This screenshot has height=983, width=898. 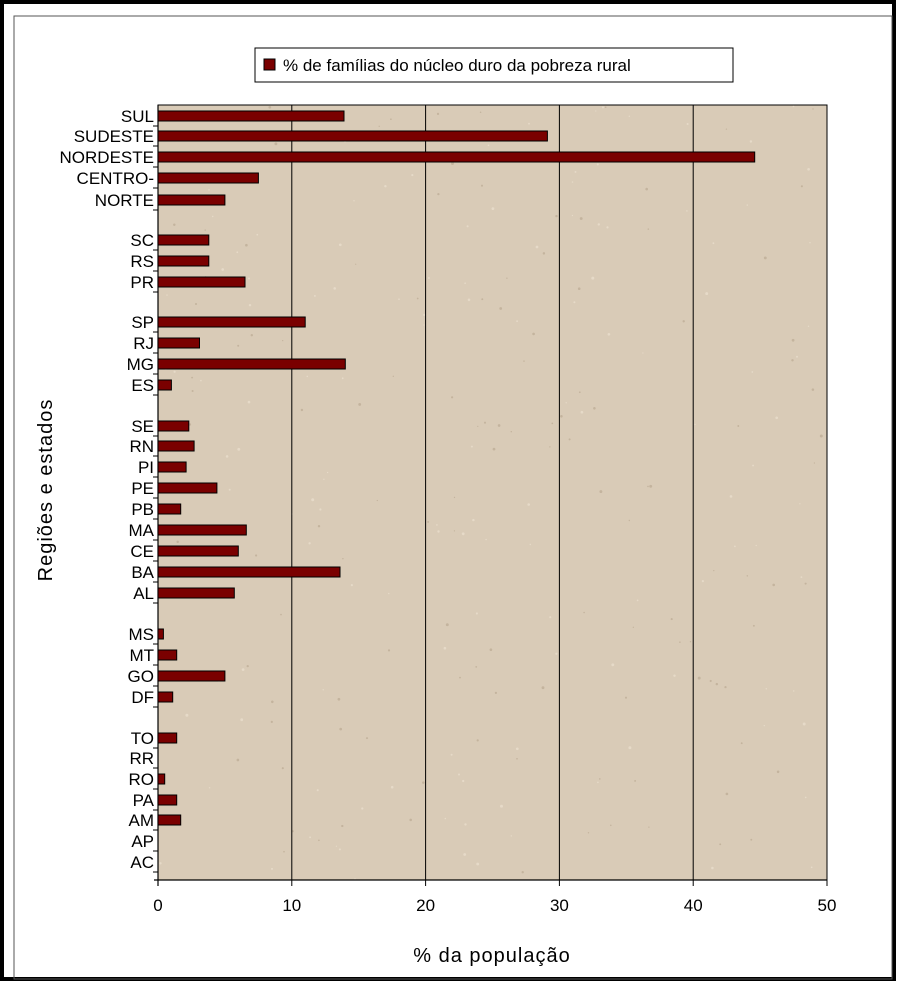 I want to click on bar-sudeste, so click(x=352, y=136).